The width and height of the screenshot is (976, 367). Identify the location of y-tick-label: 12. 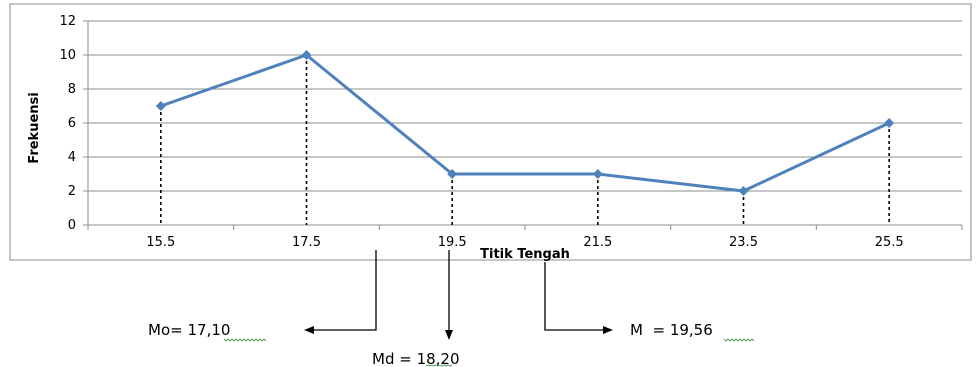
(67, 21).